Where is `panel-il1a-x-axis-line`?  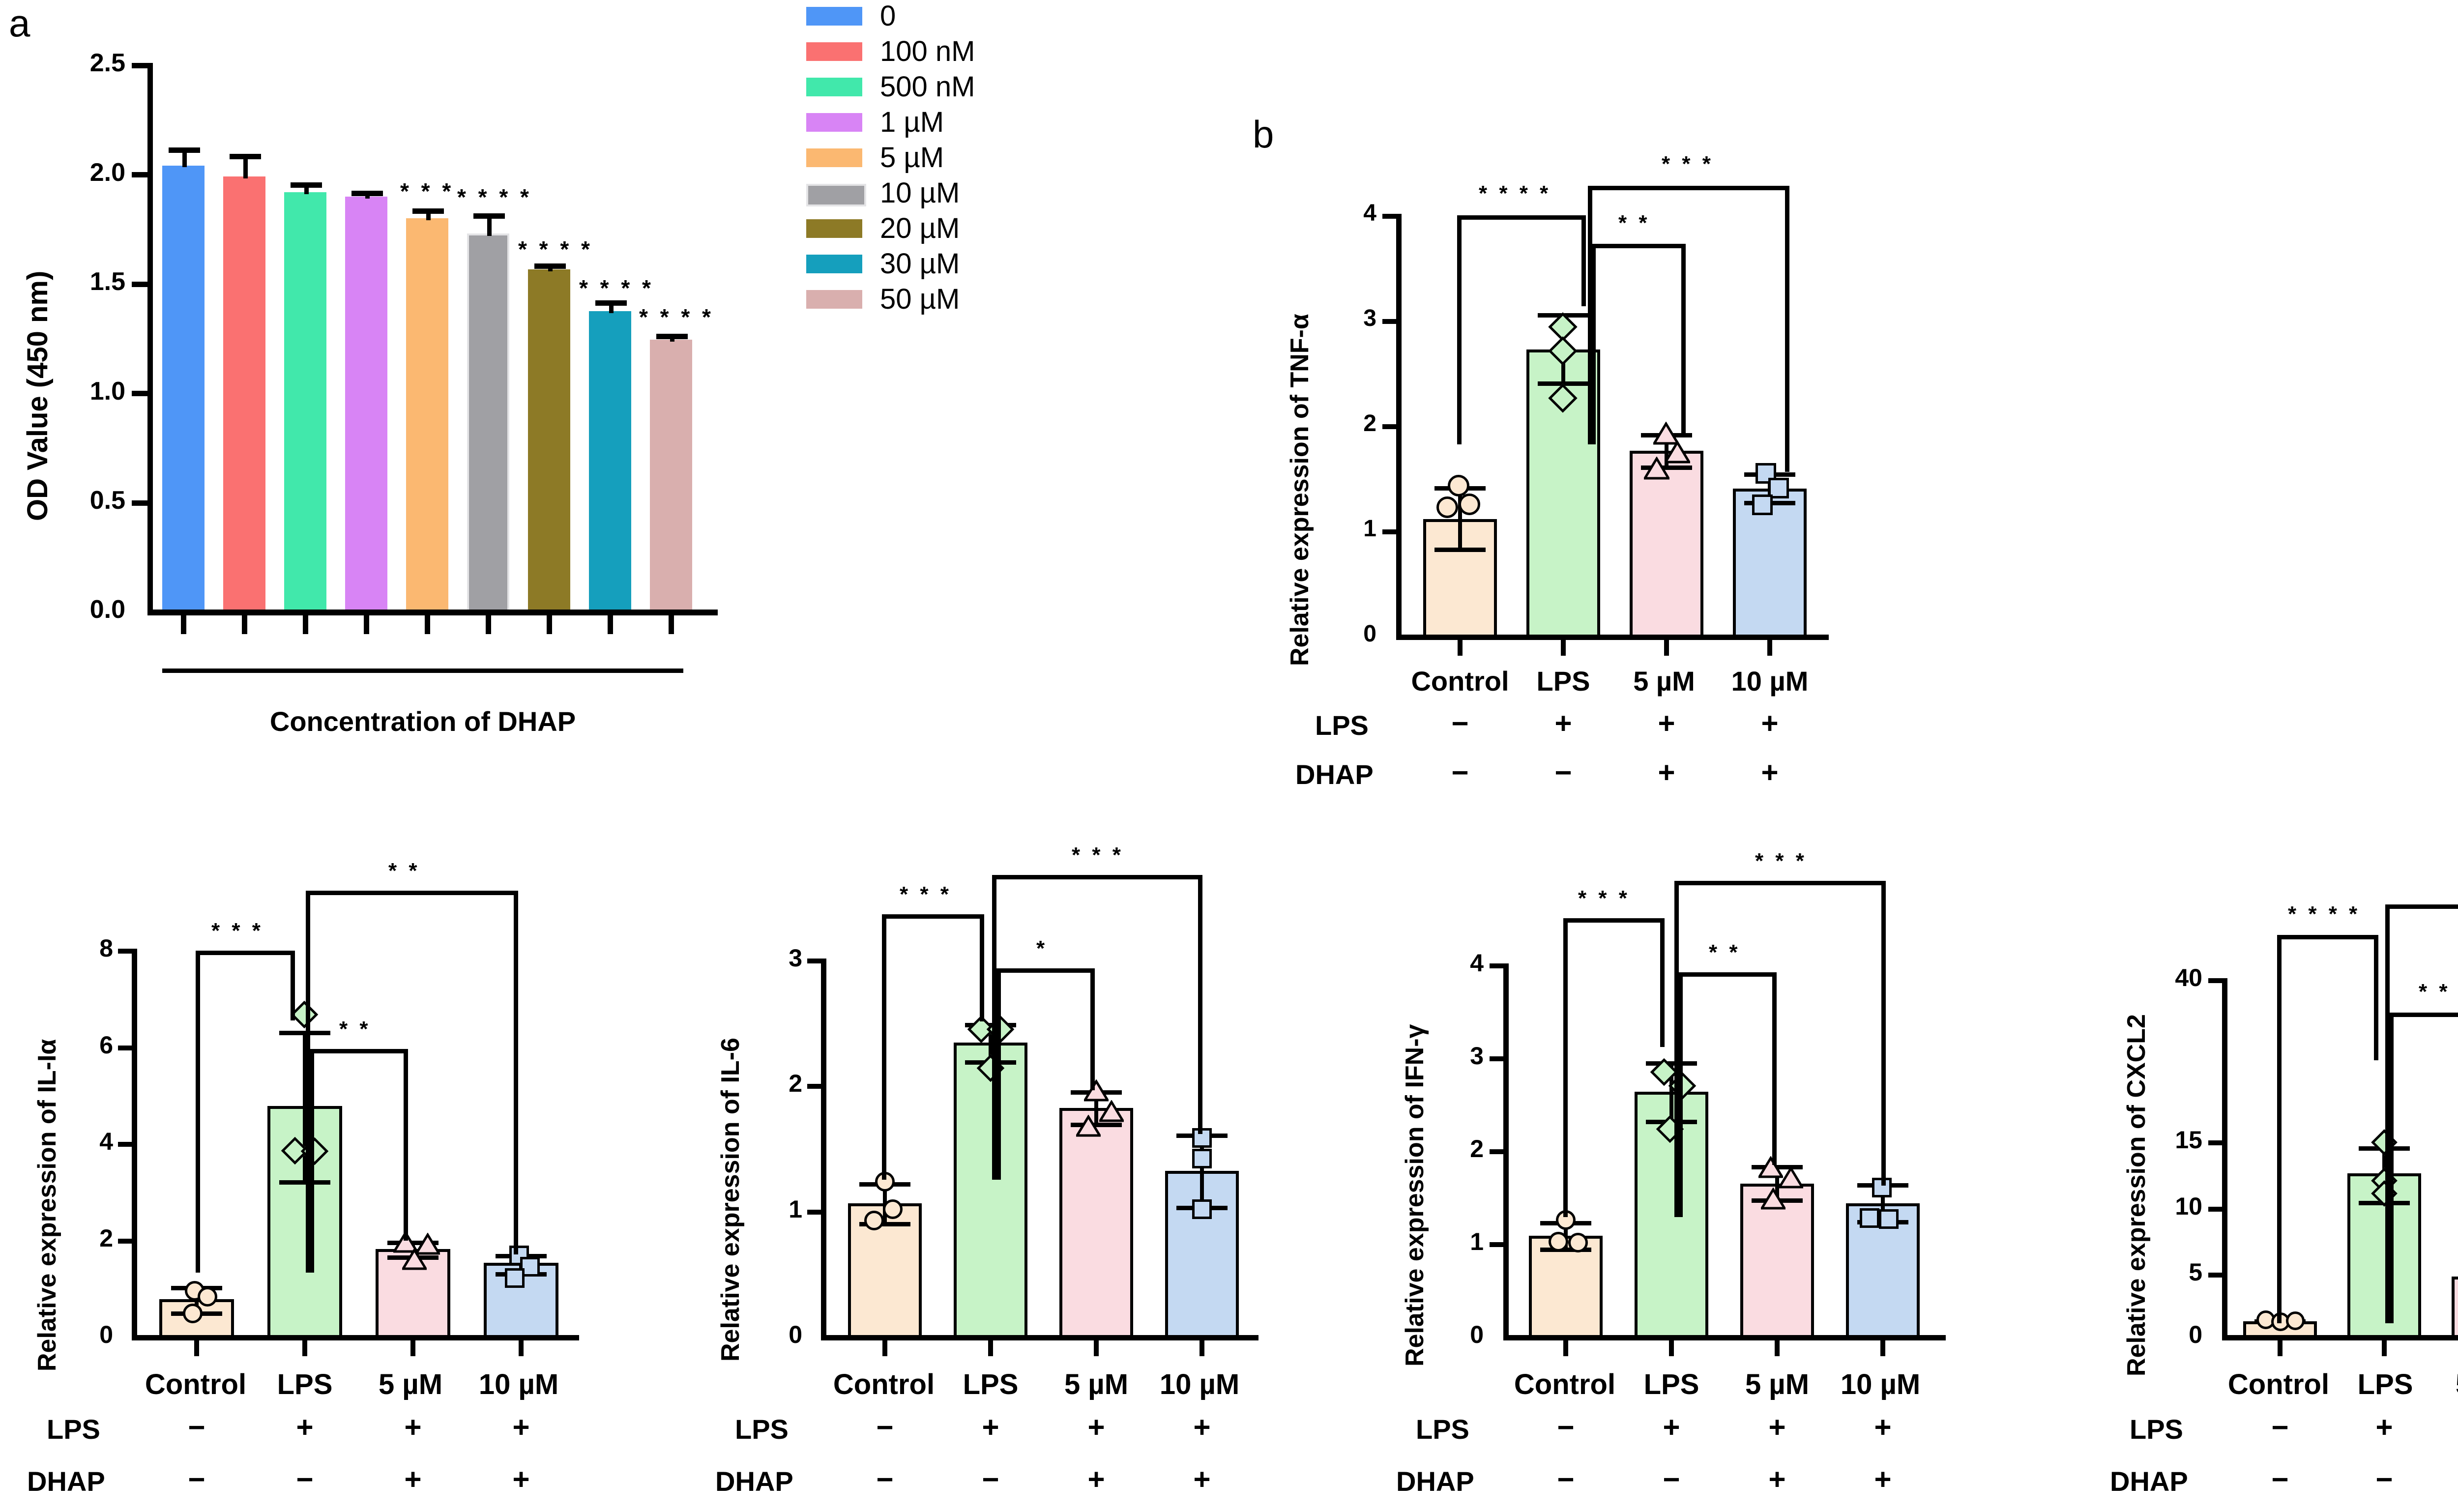 panel-il1a-x-axis-line is located at coordinates (355, 1337).